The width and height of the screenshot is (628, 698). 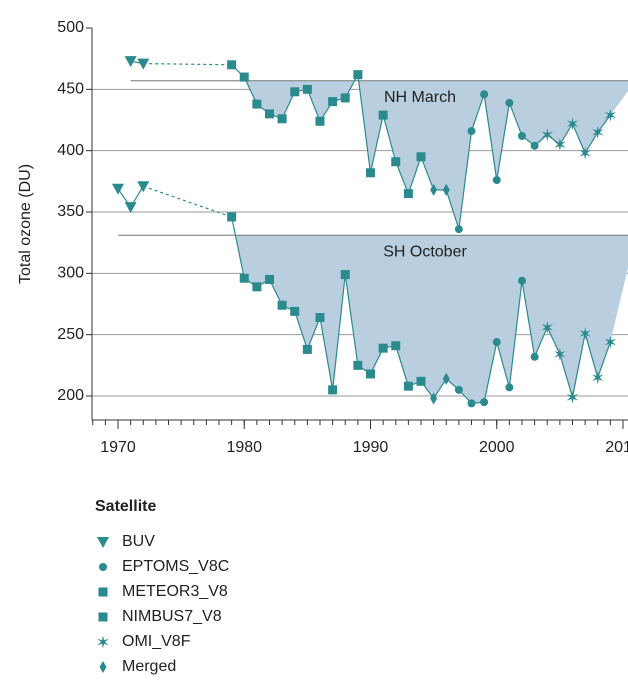 What do you see at coordinates (497, 447) in the screenshot?
I see `x-tick-label: 2000` at bounding box center [497, 447].